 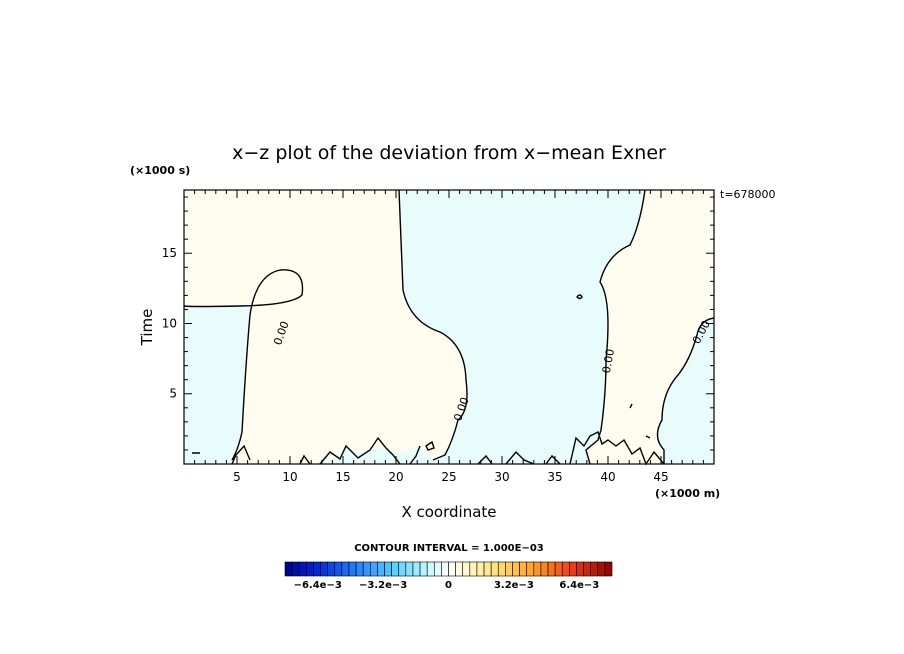 What do you see at coordinates (289, 477) in the screenshot?
I see `x-tick-label: 10` at bounding box center [289, 477].